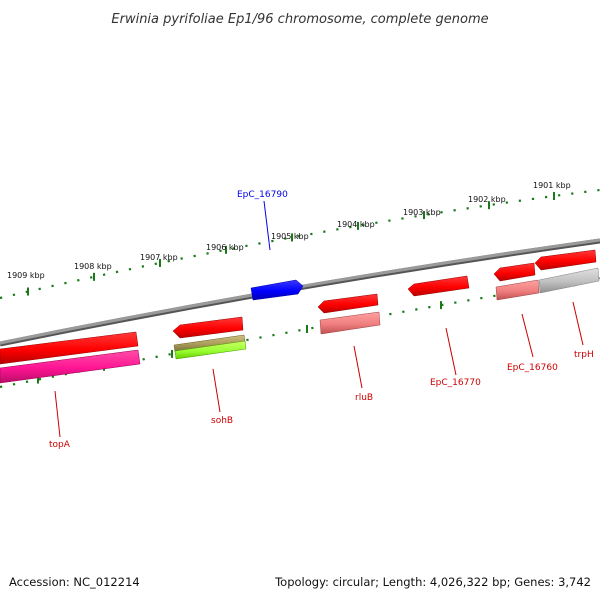 The width and height of the screenshot is (600, 600). Describe the element at coordinates (356, 224) in the screenshot. I see `tick-label-1904: 1904 kbp` at that location.